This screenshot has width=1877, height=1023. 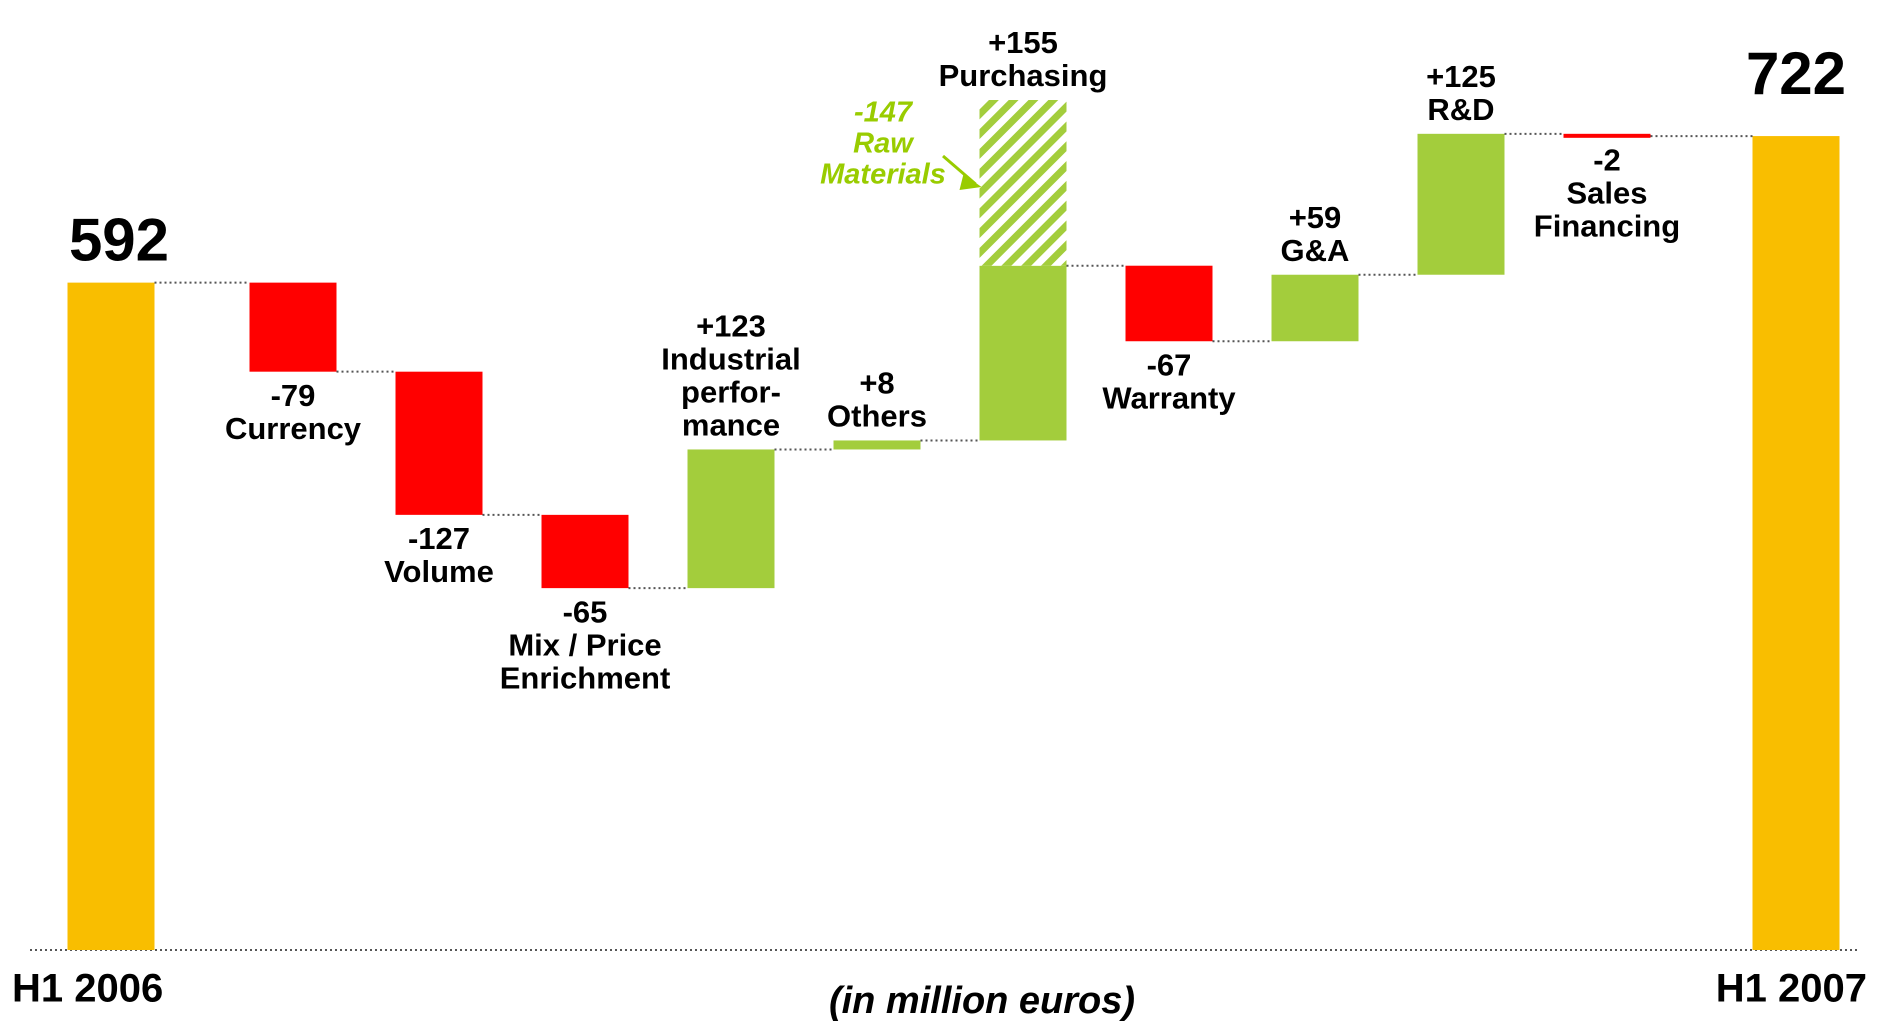 What do you see at coordinates (731, 326) in the screenshot?
I see `value-label: +123` at bounding box center [731, 326].